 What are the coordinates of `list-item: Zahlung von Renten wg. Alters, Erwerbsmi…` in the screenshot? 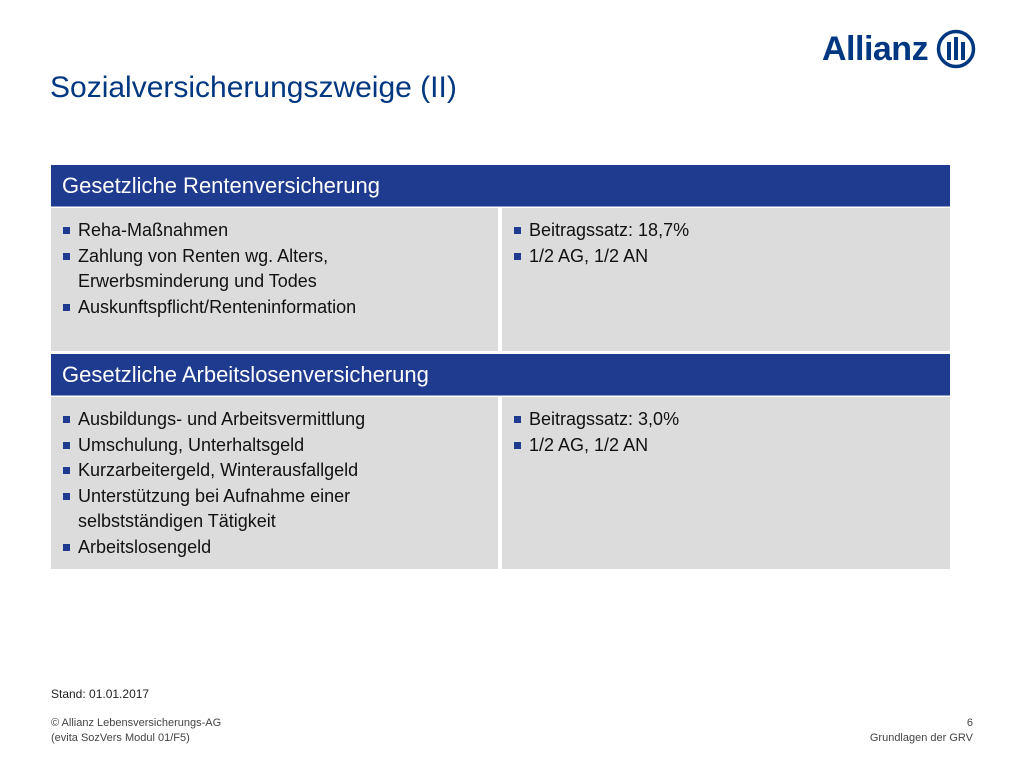 It's located at (276, 269).